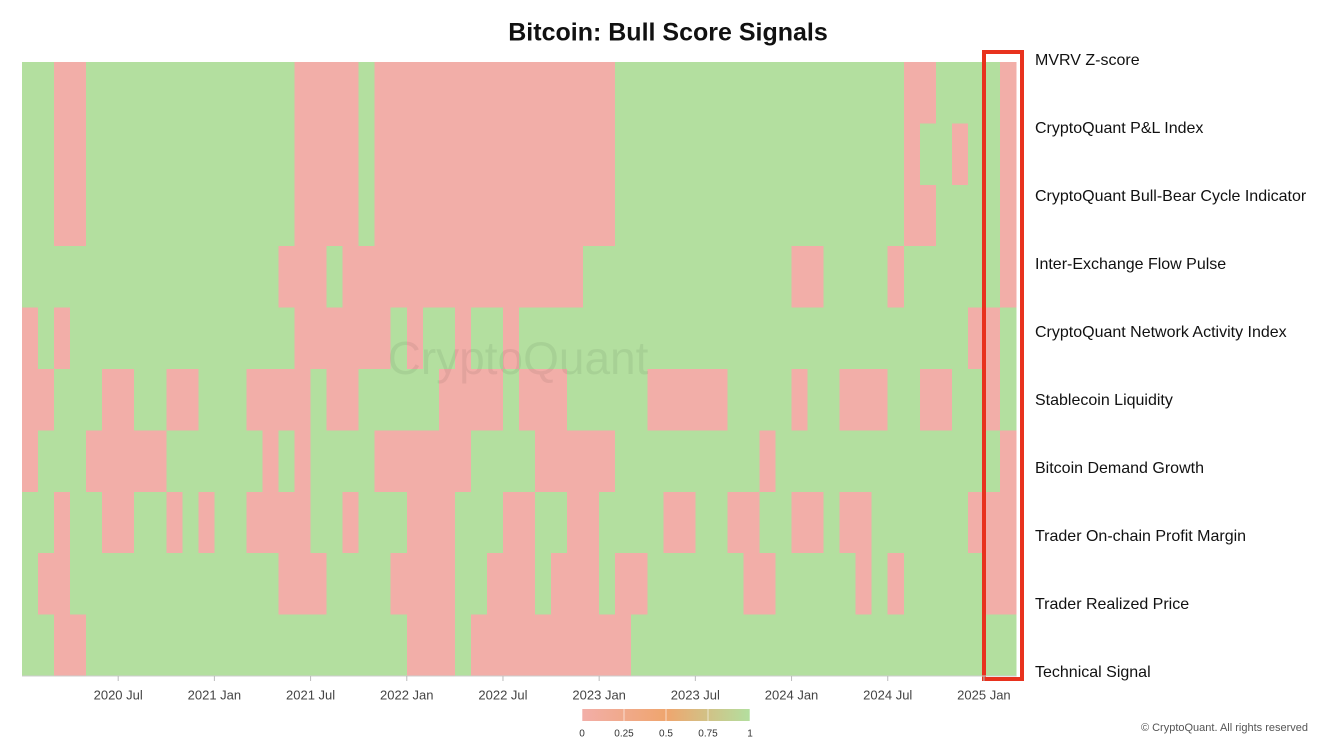  What do you see at coordinates (1104, 400) in the screenshot?
I see `row-label: Stablecoin Liquidity` at bounding box center [1104, 400].